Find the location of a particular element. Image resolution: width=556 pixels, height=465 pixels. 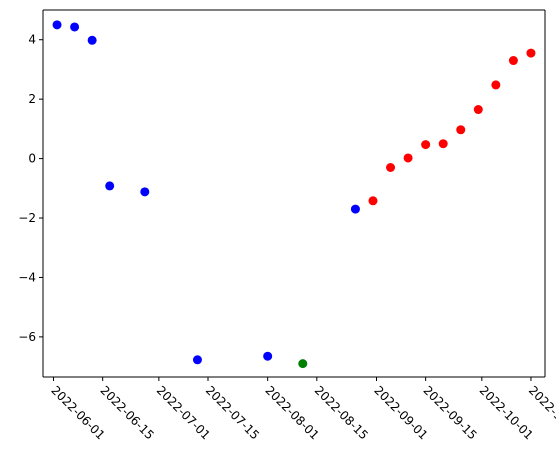

y-tick-label: −6 is located at coordinates (27, 337).